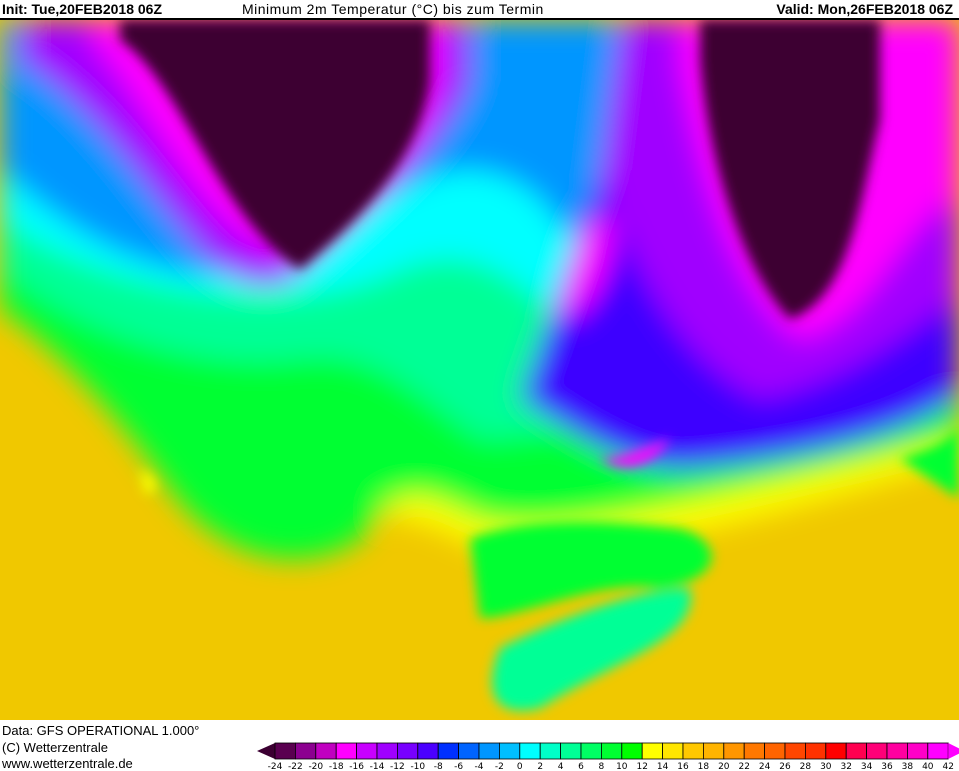 The width and height of the screenshot is (959, 771). What do you see at coordinates (641, 766) in the screenshot?
I see `legend-tick-label: 12` at bounding box center [641, 766].